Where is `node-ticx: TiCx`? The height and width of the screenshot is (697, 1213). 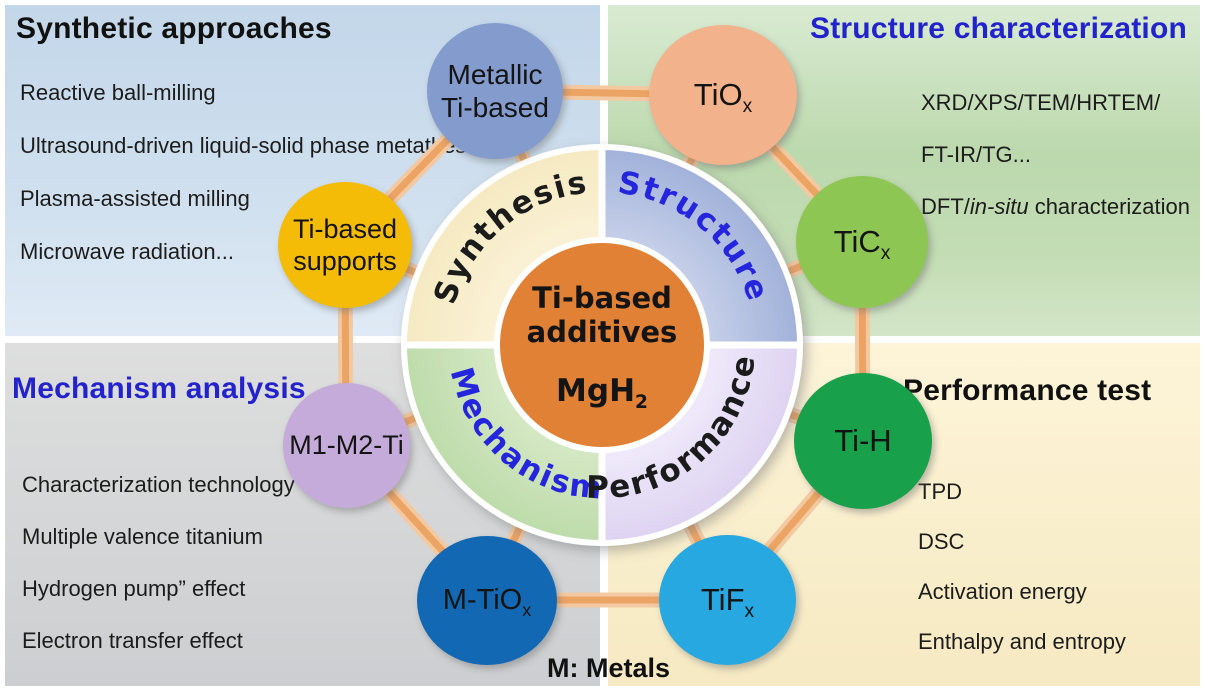
node-ticx: TiCx is located at coordinates (862, 242).